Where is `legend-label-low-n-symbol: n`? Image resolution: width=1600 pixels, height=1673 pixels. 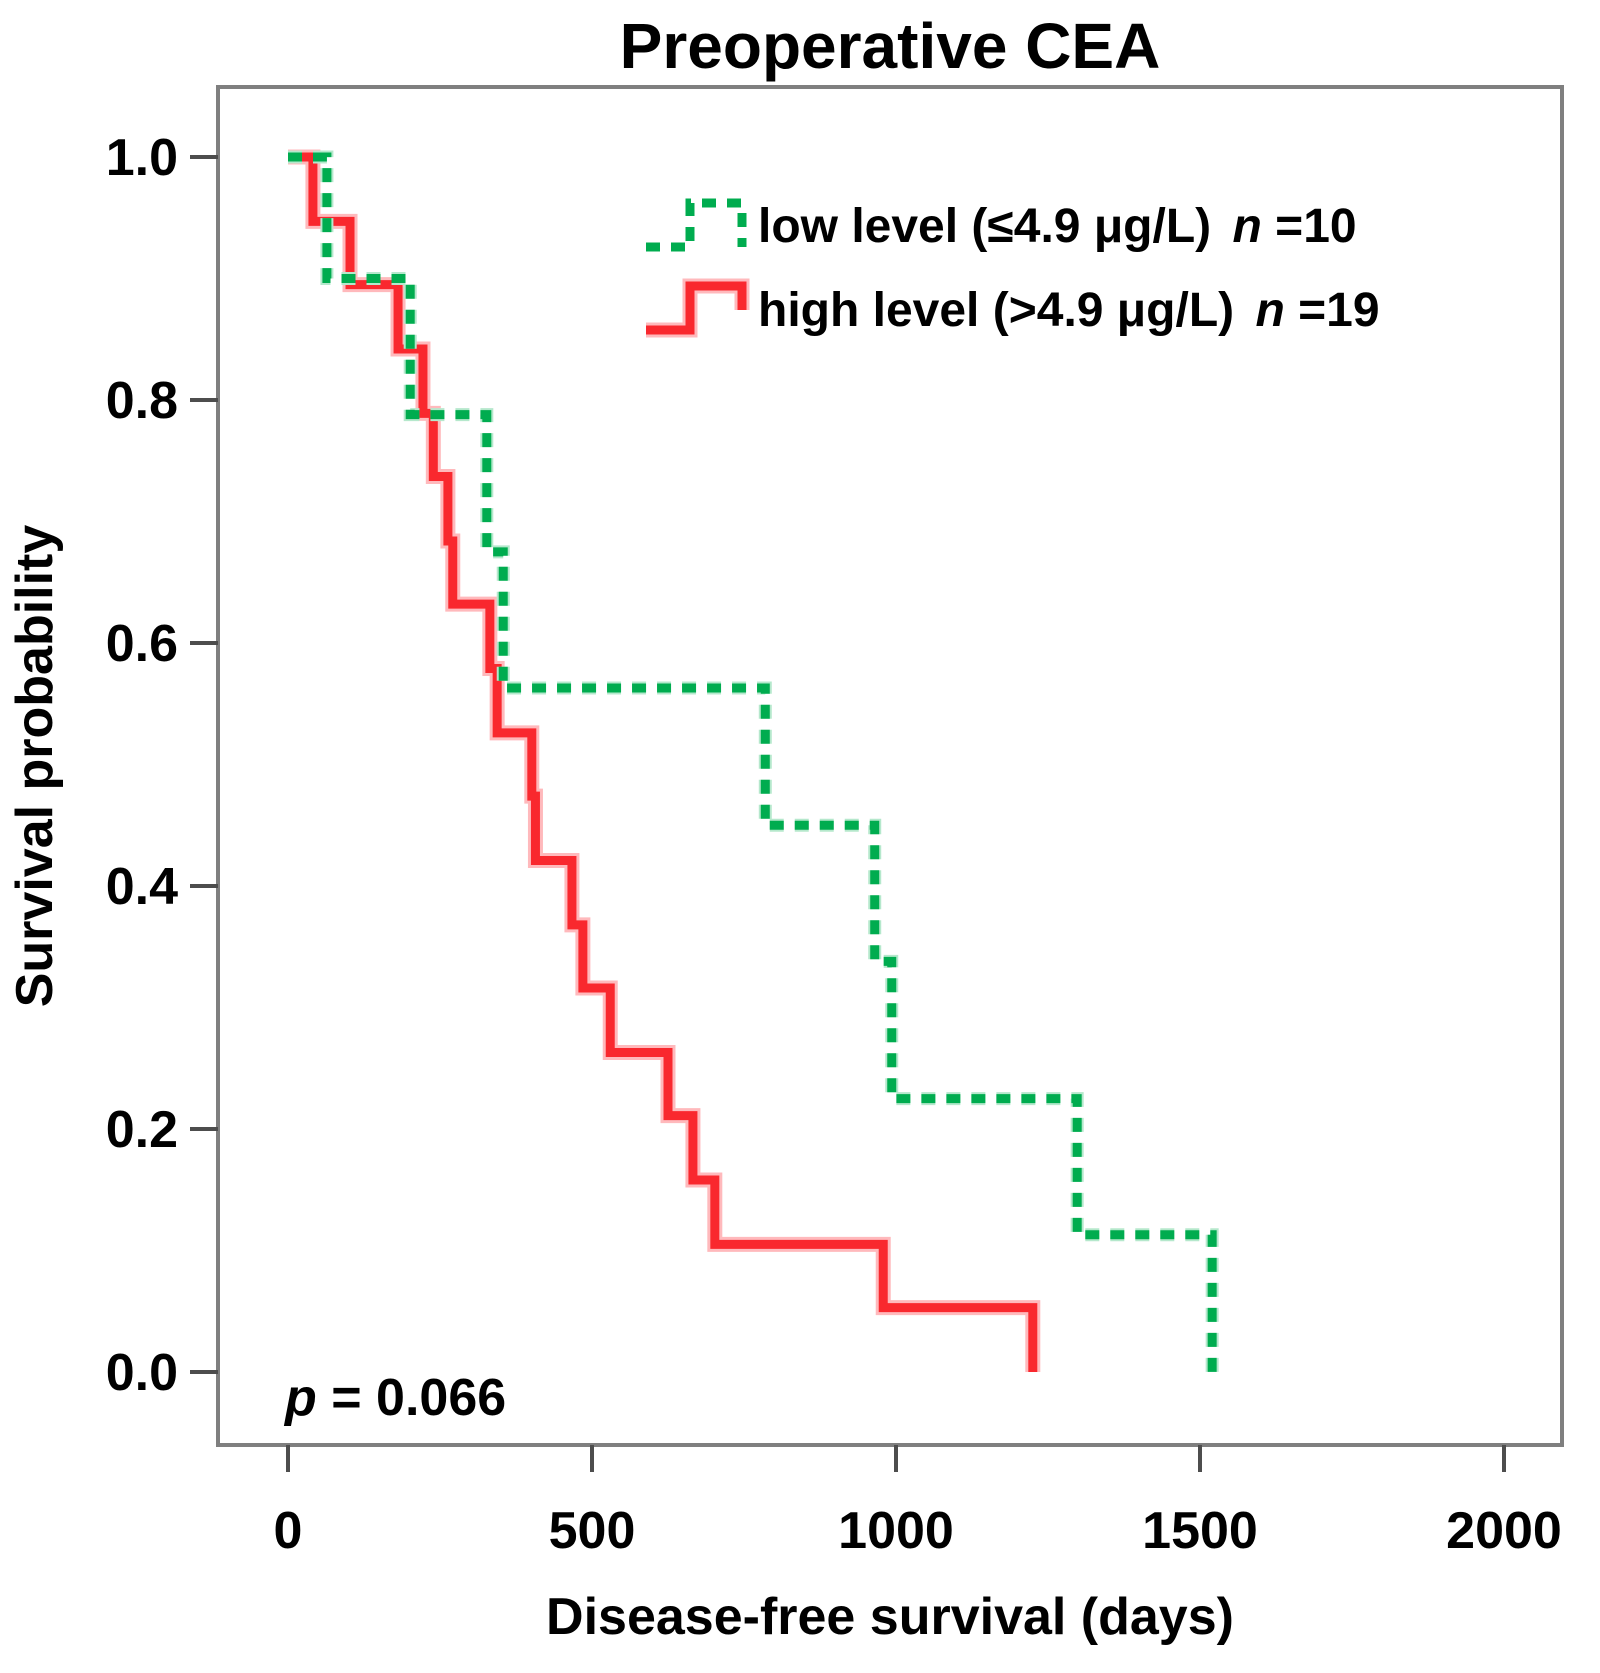
legend-label-low-n-symbol: n is located at coordinates (1246, 226).